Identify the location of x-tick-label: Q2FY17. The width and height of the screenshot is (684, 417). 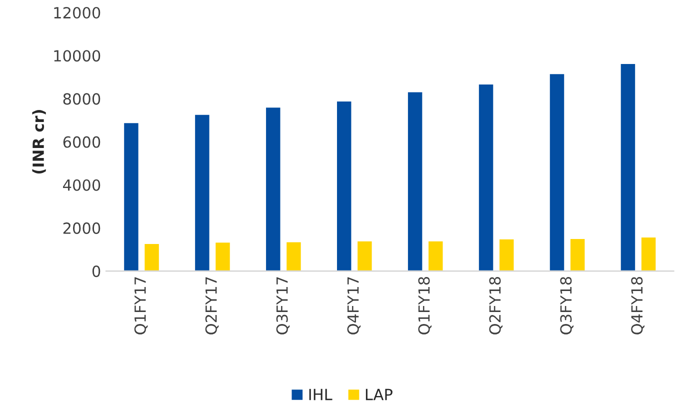
(212, 305).